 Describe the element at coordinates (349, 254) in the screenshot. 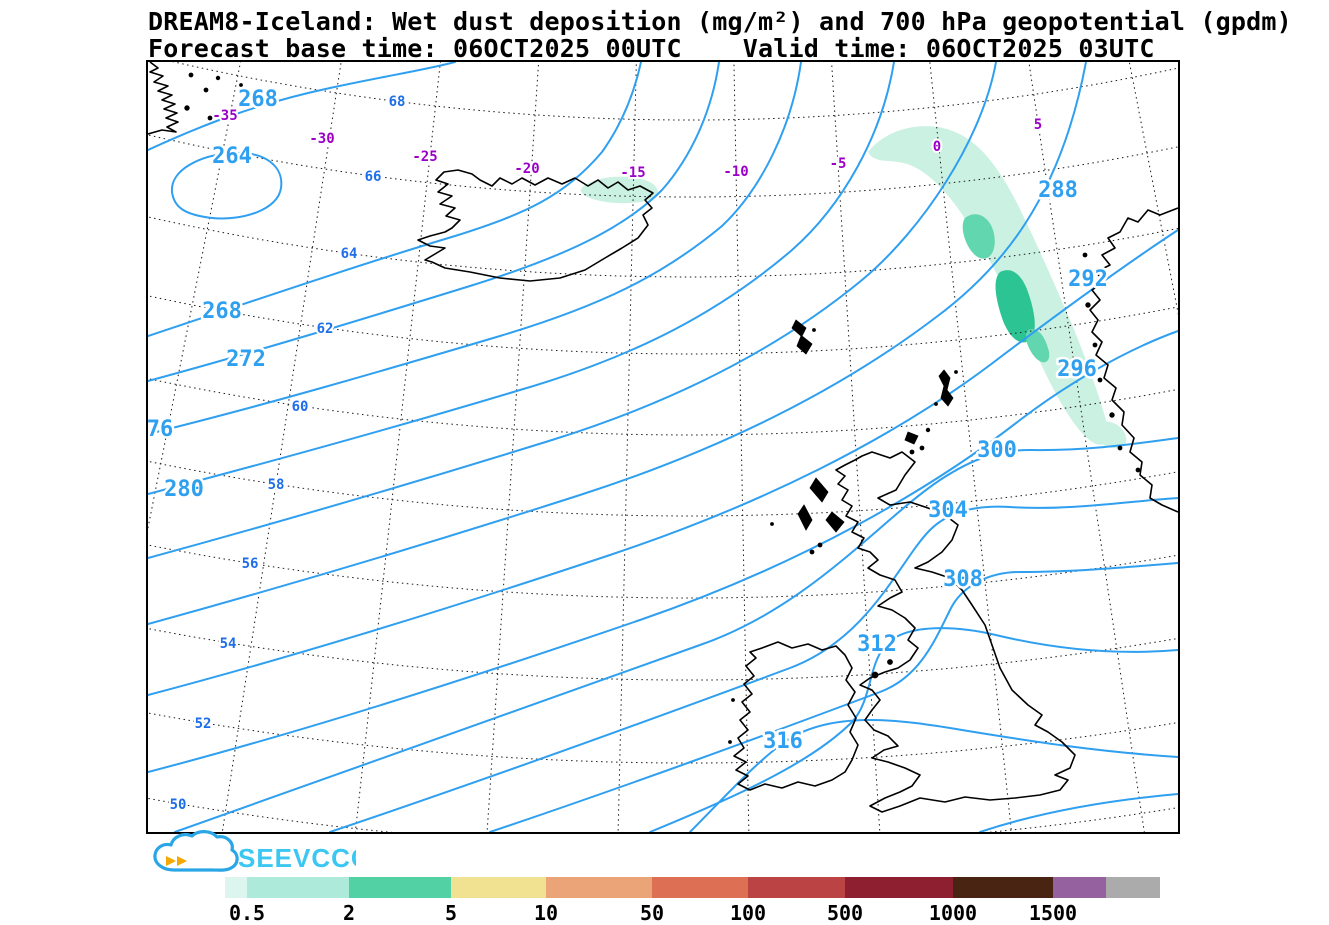

I see `latitude-label: 64` at that location.